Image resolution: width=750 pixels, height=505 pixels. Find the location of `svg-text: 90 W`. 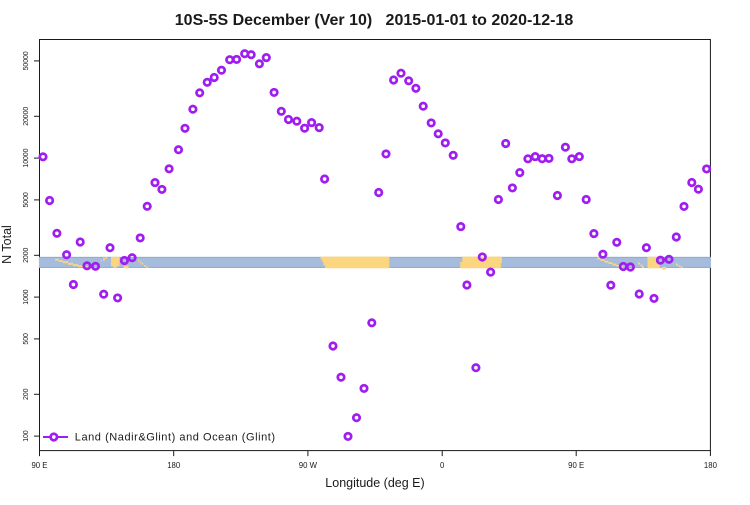

svg-text: 90 W is located at coordinates (308, 465).